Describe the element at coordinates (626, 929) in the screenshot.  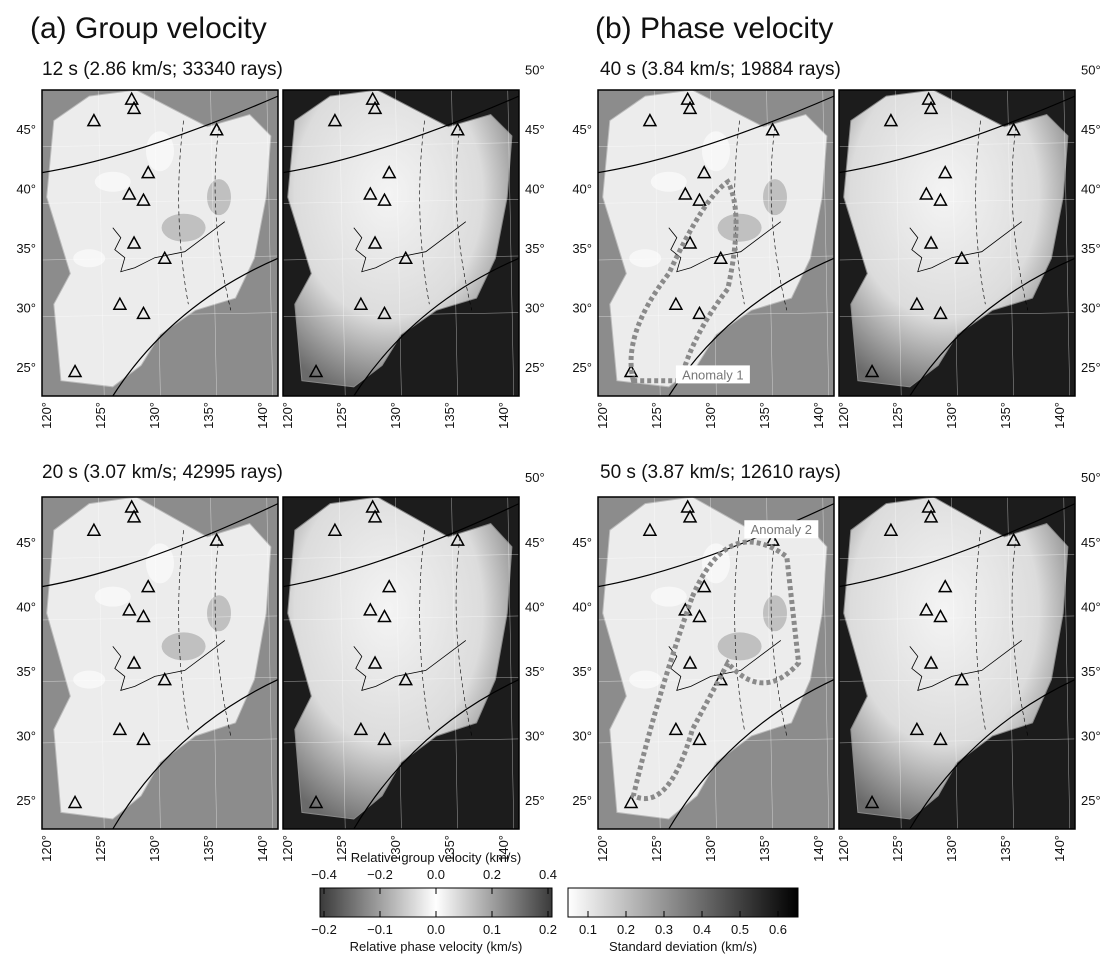
I see `colorbar-tick-label: 0.2` at that location.